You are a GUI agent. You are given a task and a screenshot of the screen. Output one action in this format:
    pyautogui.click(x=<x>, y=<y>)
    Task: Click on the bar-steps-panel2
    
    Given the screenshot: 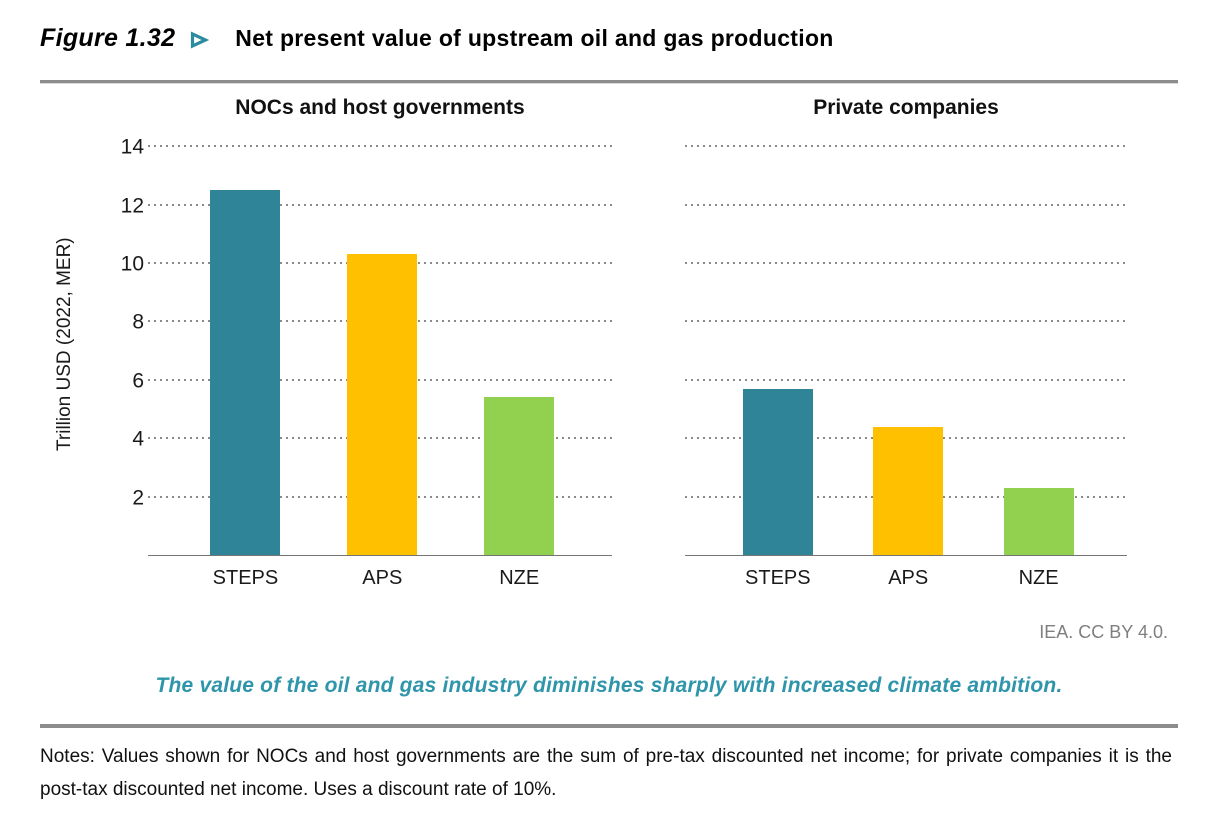 What is the action you would take?
    pyautogui.click(x=777, y=471)
    